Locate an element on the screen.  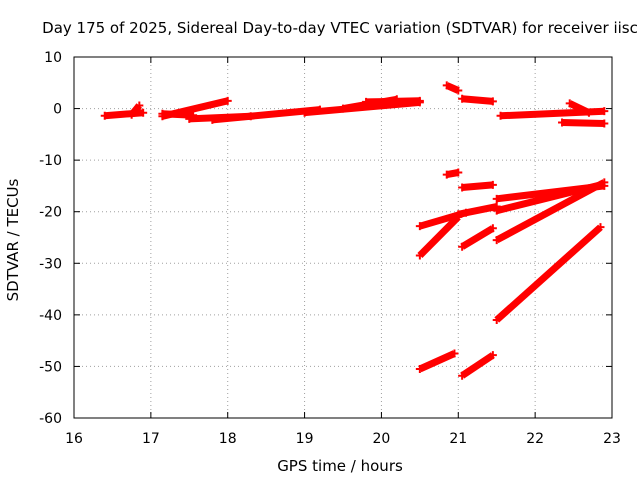
y-tick-label: 10 is located at coordinates (53, 58).